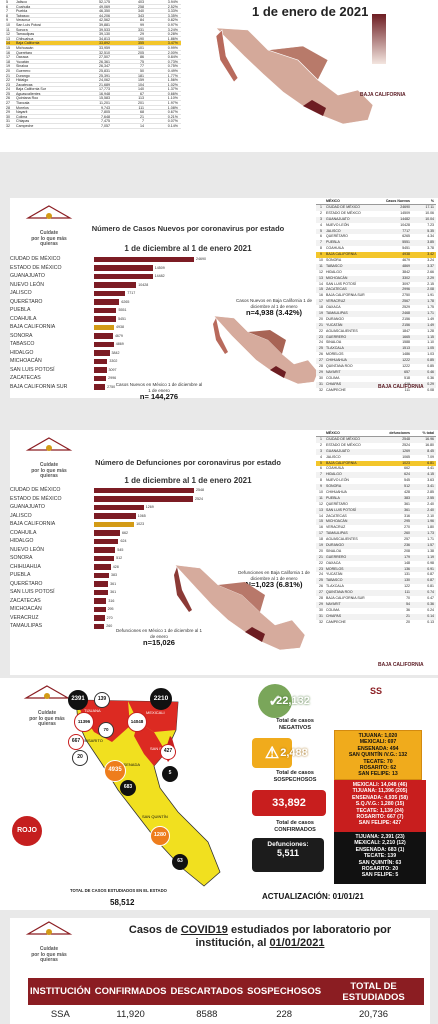  I want to click on side-table-cell: 2.85, so click(430, 492).